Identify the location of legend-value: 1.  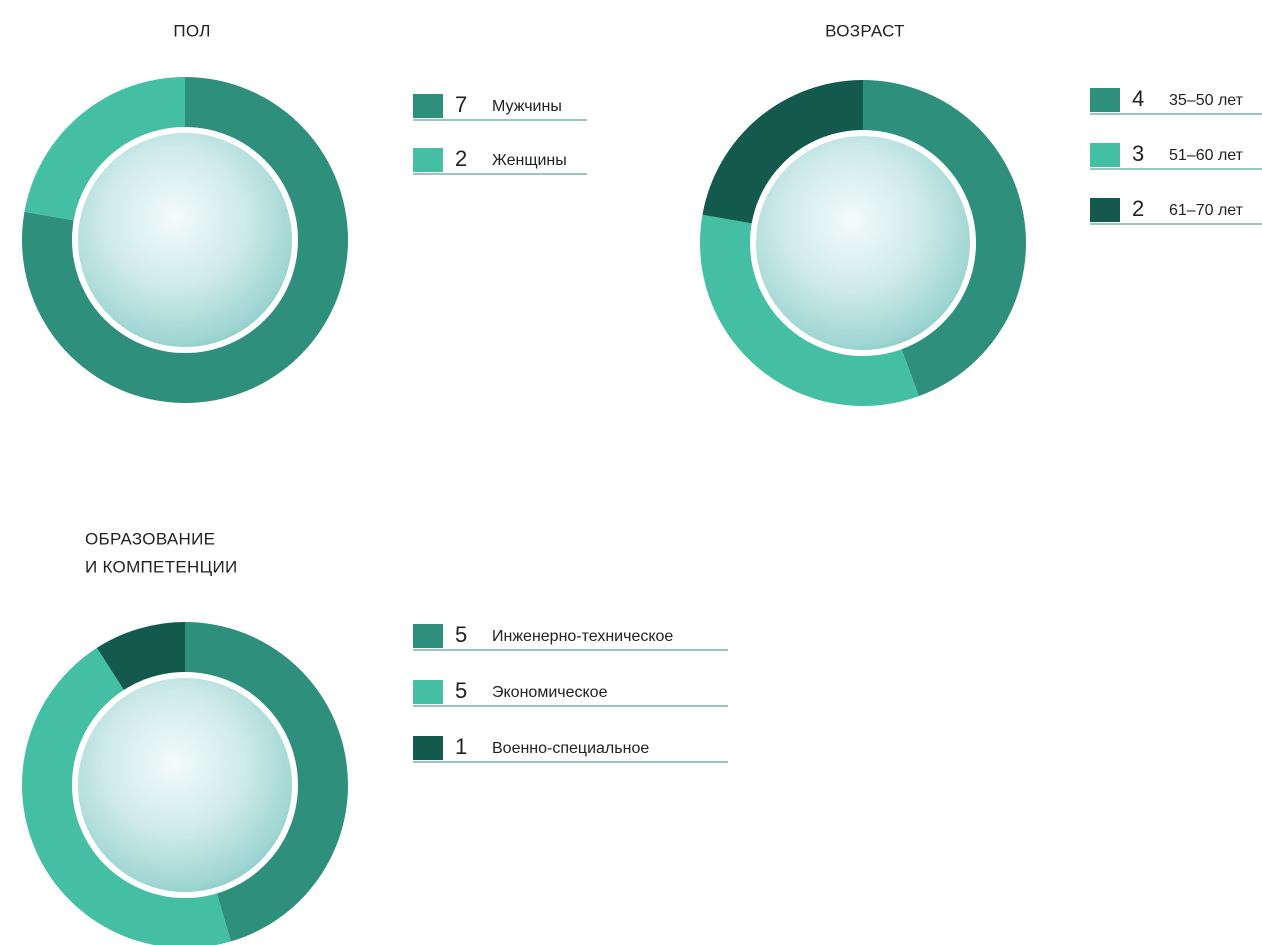
(461, 746).